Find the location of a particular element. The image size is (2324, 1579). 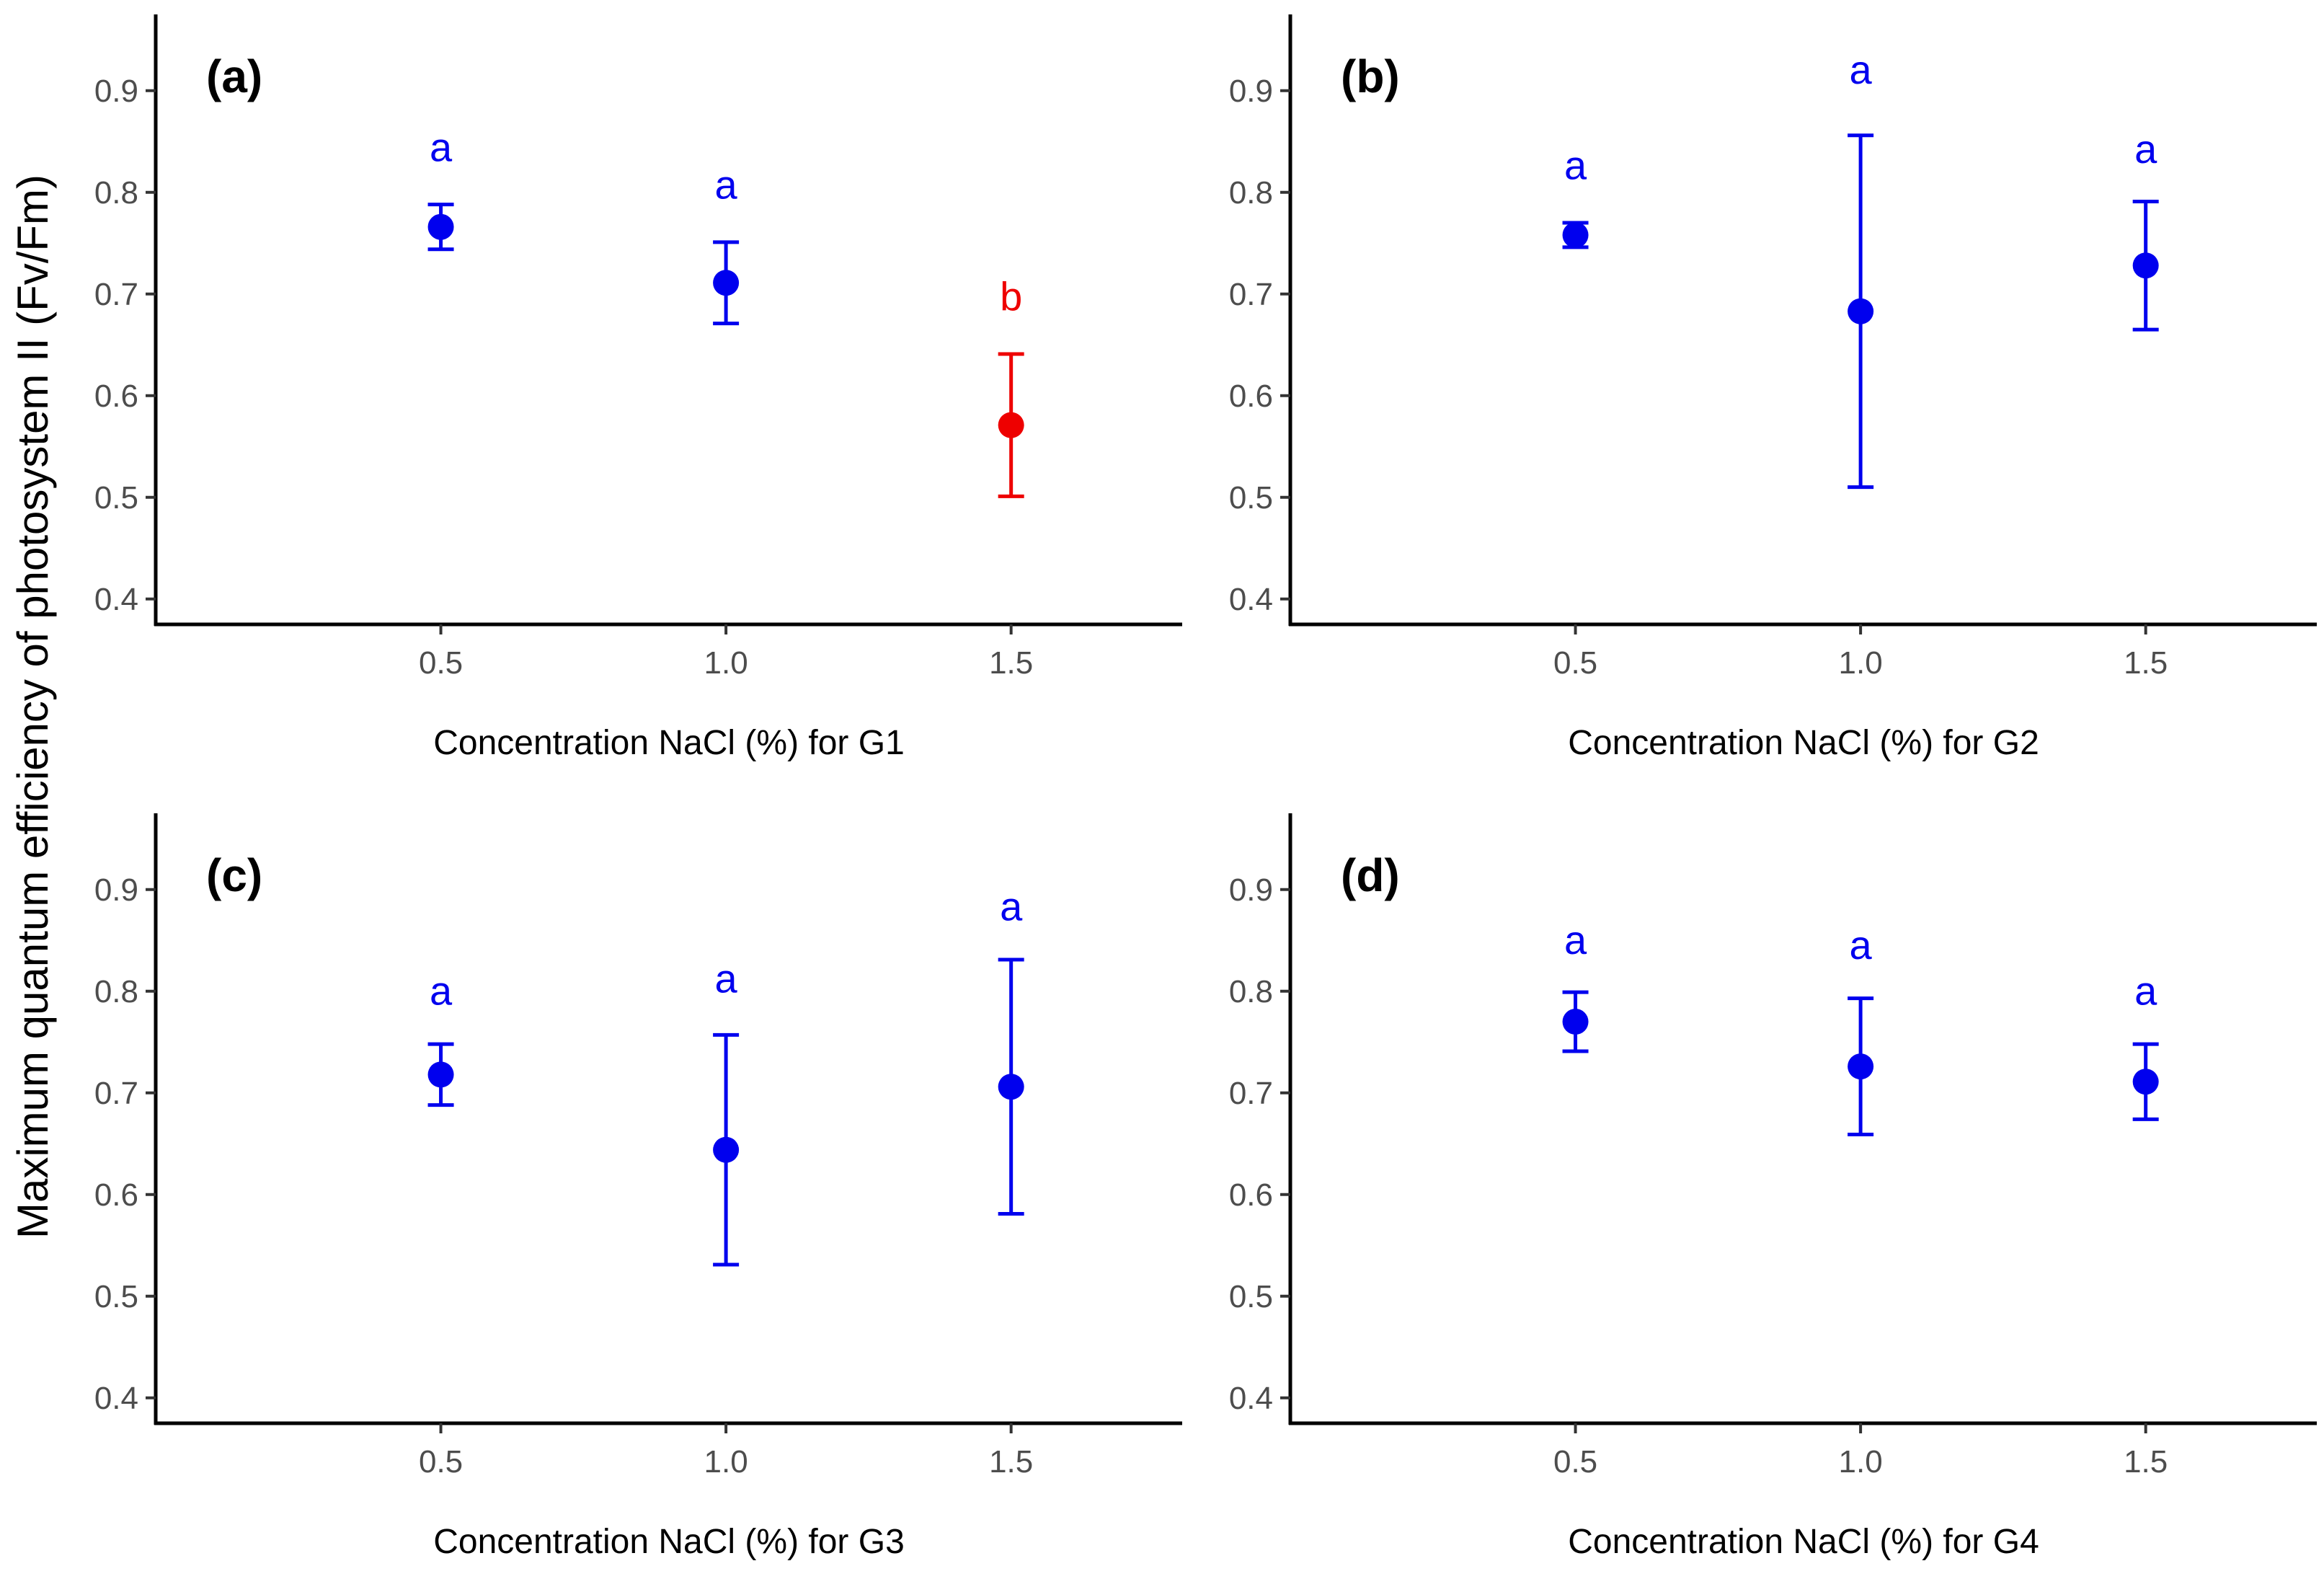

panel-label: (a) is located at coordinates (234, 76).